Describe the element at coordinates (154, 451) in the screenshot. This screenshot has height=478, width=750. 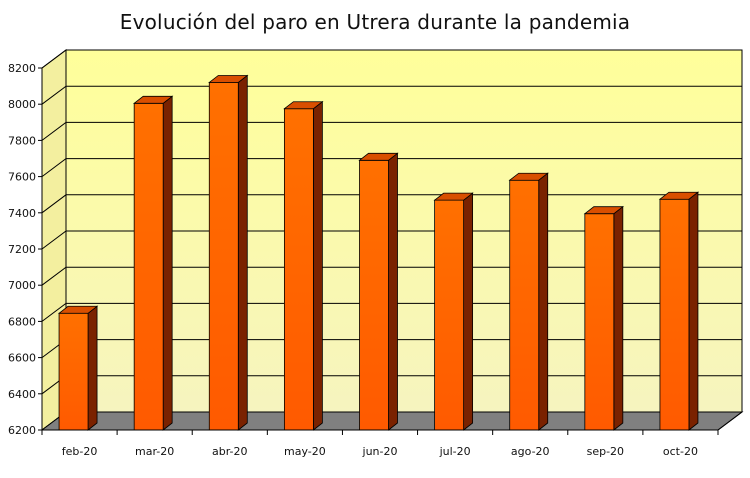
I see `x-tick-label: mar-20` at that location.